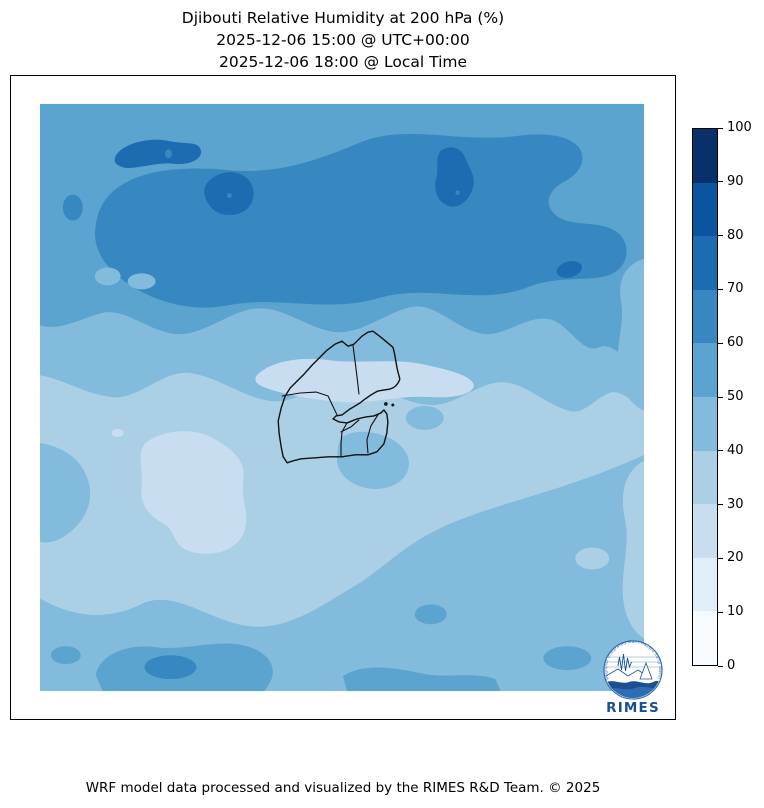 Image resolution: width=764 pixels, height=808 pixels. Describe the element at coordinates (424, 417) in the screenshot. I see `contour-blob-40-50-southeast-of-djibouti` at that location.